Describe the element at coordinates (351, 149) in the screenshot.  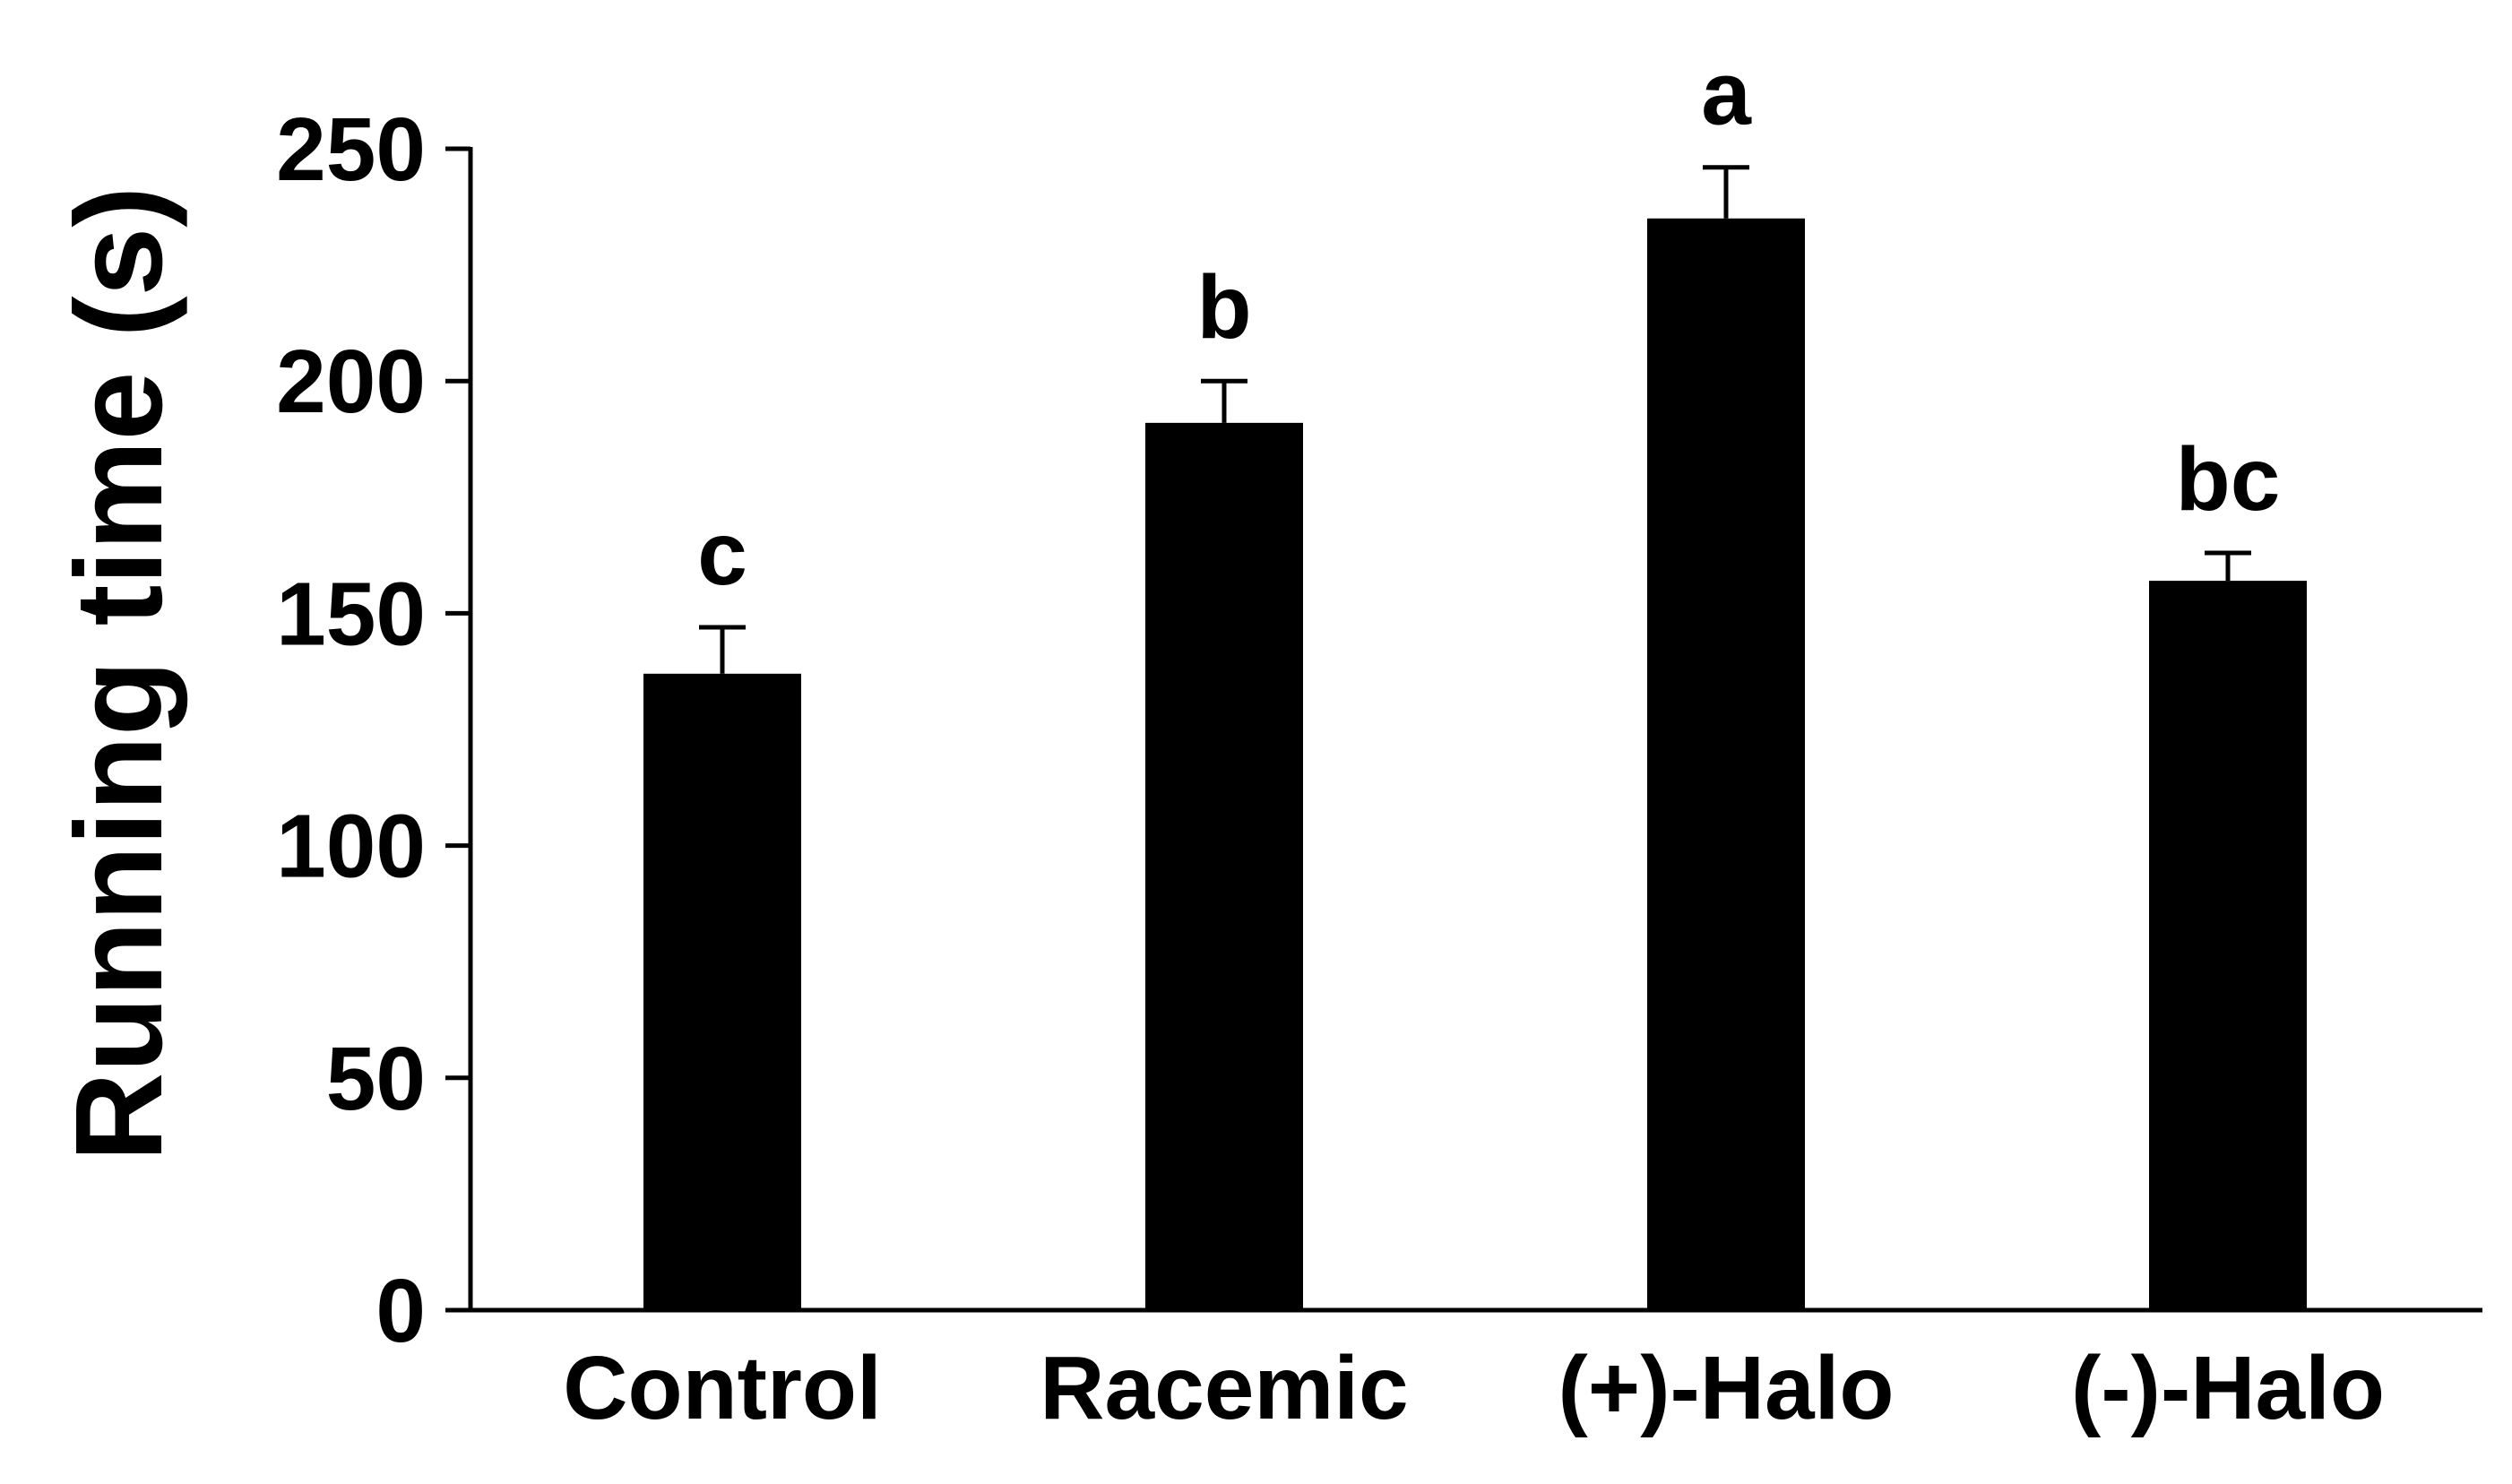
I see `y-tick-label: 250` at that location.